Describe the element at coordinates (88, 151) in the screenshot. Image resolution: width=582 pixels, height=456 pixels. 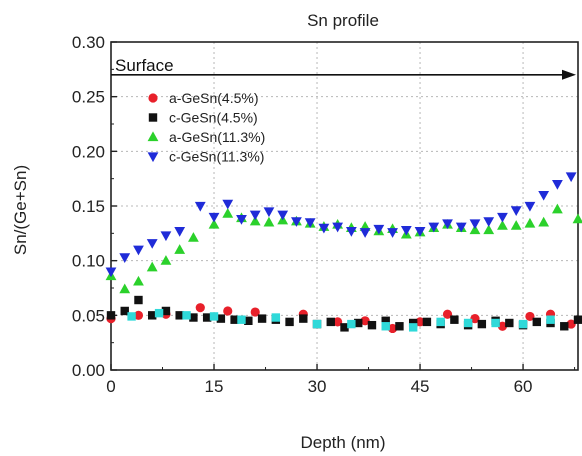
I see `y-tick-label: 0.20` at that location.